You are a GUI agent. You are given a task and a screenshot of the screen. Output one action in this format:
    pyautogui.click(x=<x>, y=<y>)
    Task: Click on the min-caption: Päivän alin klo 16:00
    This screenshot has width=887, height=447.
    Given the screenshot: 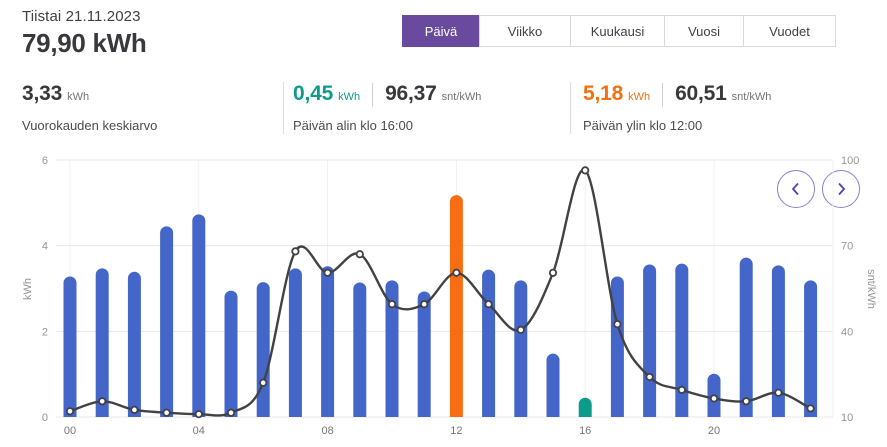 What is the action you would take?
    pyautogui.click(x=353, y=125)
    